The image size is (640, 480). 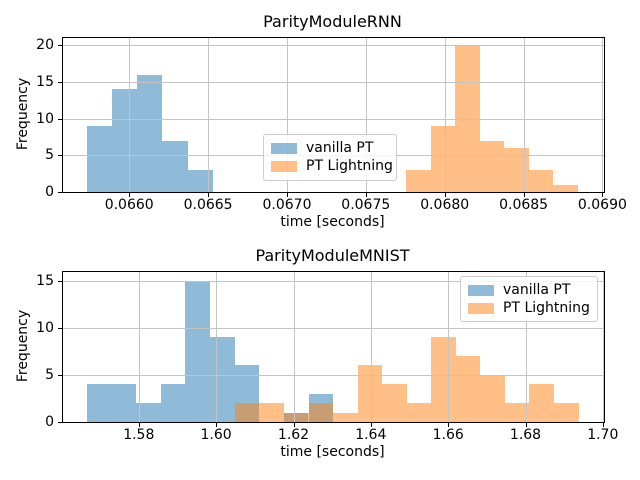 What do you see at coordinates (525, 435) in the screenshot?
I see `x-tick-label: 1.68` at bounding box center [525, 435].